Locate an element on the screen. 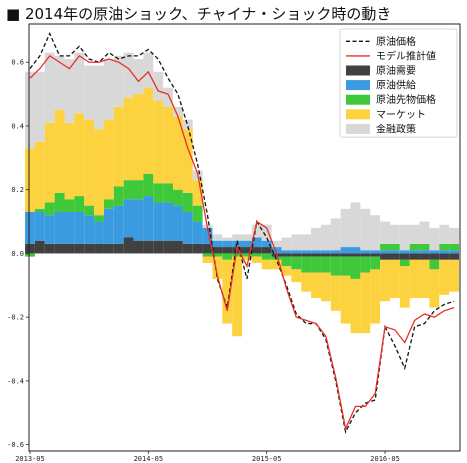  y-axis: -0.6 -0.4 -0.2 0.0 0.2 0.4 0.6 is located at coordinates (18, 254).